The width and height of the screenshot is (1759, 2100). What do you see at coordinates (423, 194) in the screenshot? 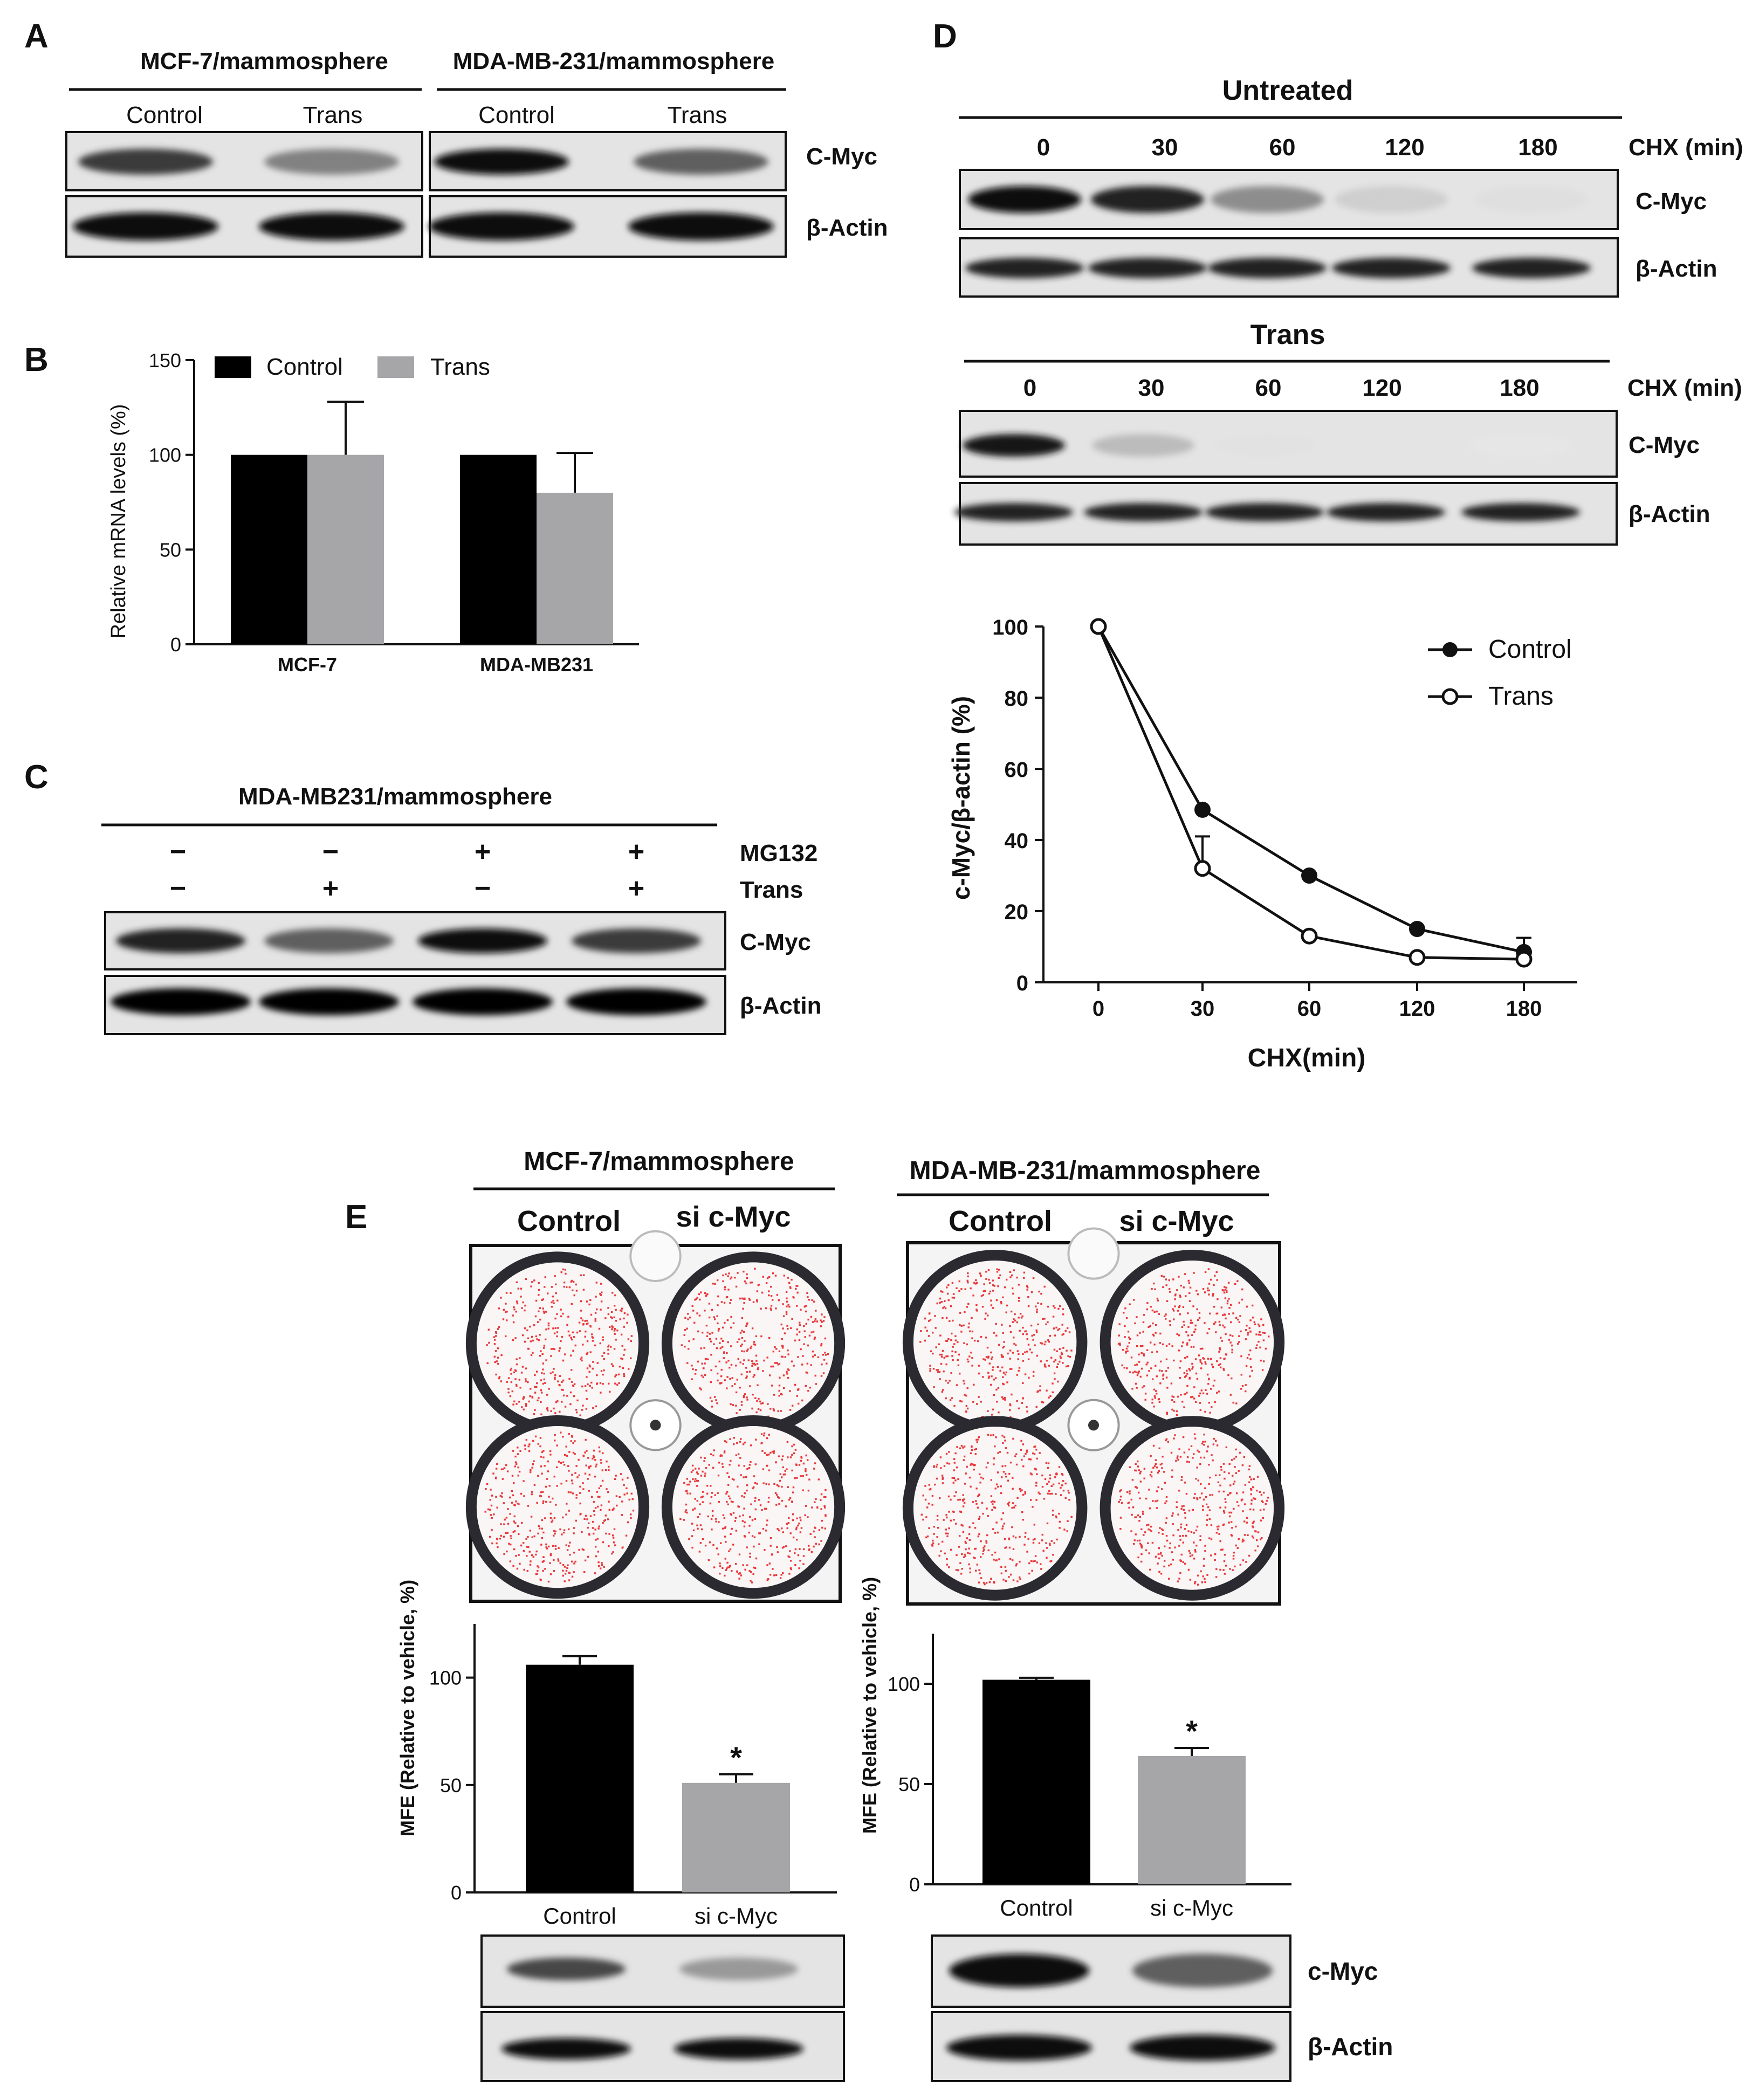
I see `panel-a-bands` at bounding box center [423, 194].